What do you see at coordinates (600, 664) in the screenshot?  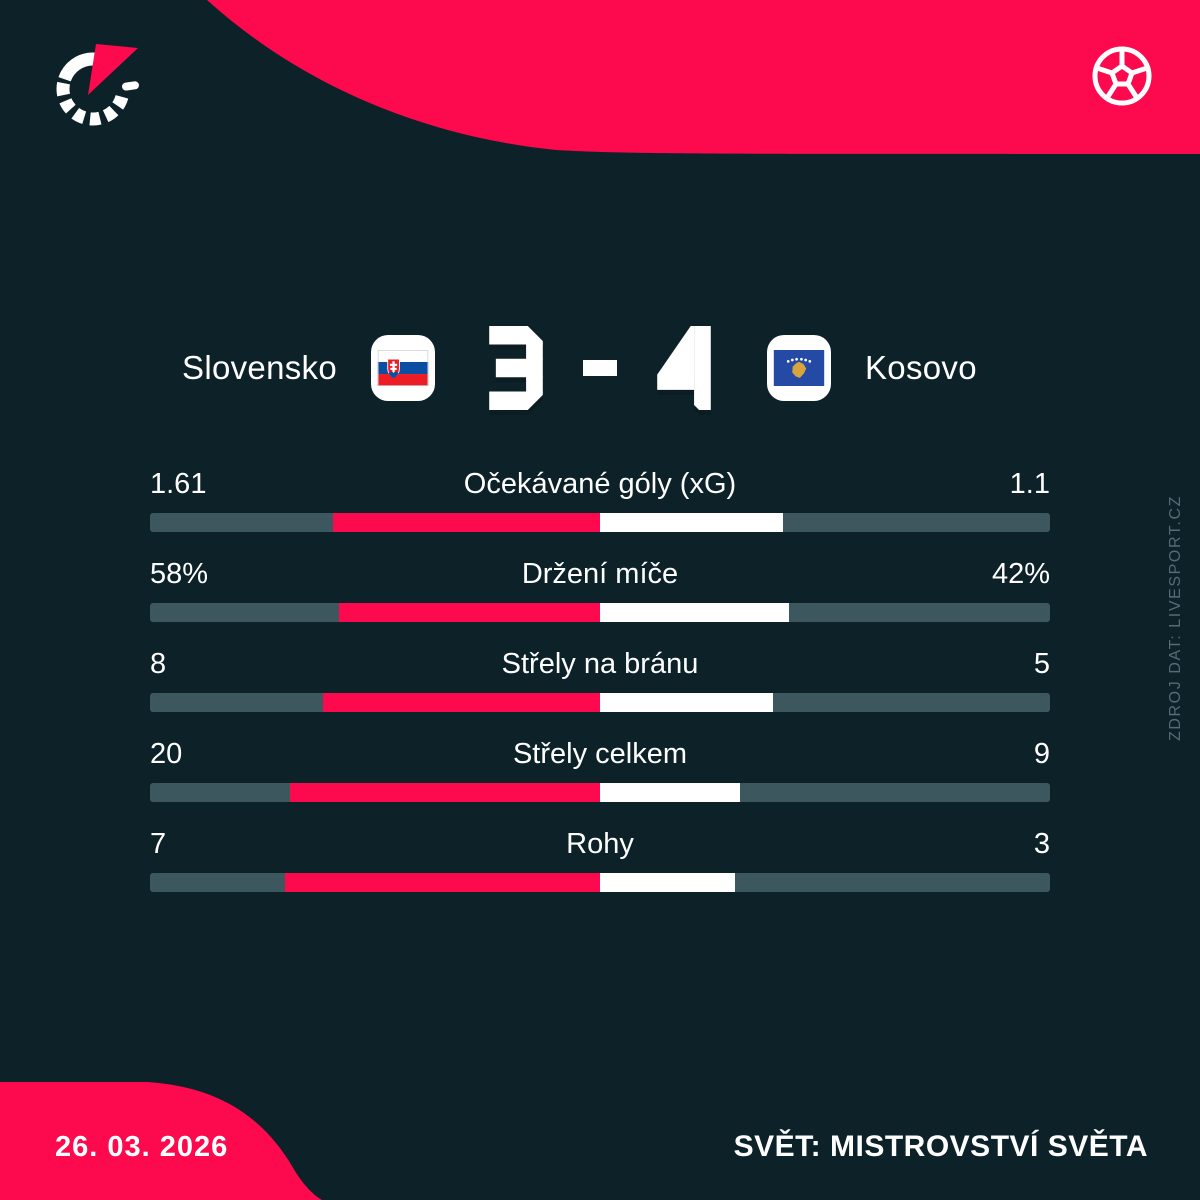 I see `stat-label: Střely na bránu` at bounding box center [600, 664].